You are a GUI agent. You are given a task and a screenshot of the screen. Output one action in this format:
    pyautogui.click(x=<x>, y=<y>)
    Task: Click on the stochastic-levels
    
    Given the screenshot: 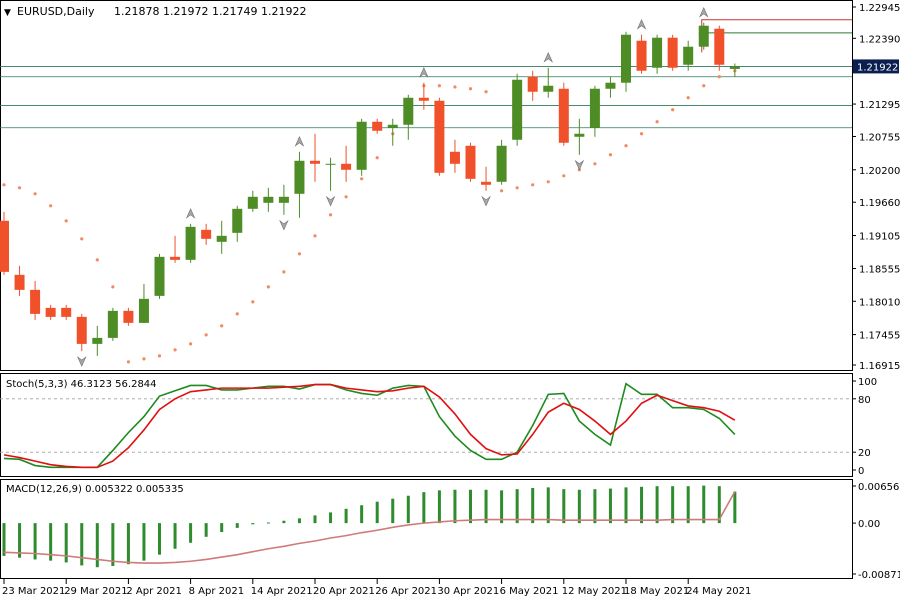 What is the action you would take?
    pyautogui.click(x=426, y=425)
    